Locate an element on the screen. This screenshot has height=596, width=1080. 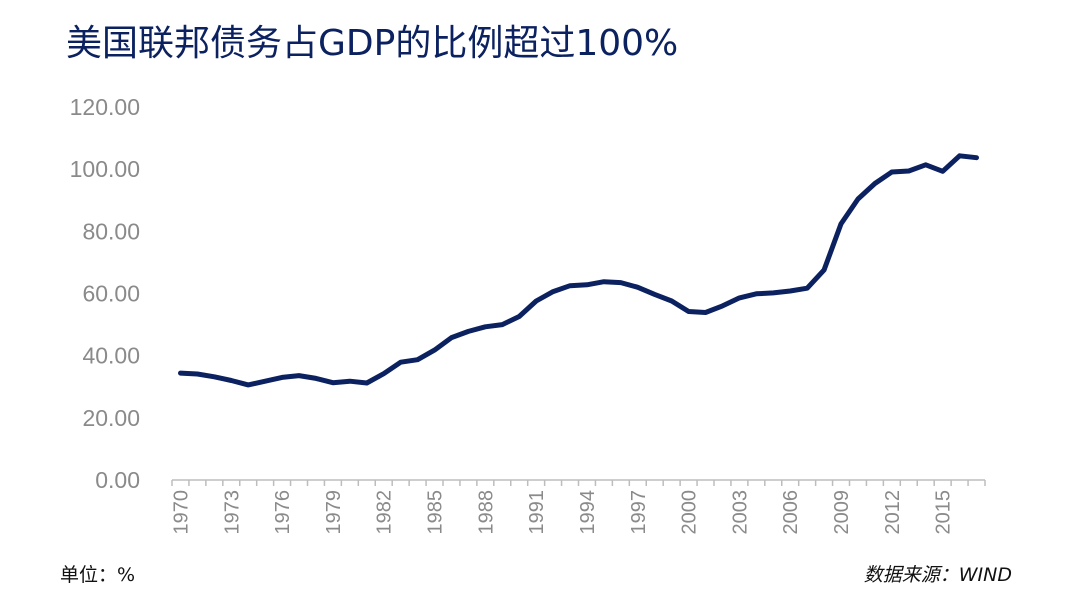
y-tick-label: 60.00 is located at coordinates (111, 294).